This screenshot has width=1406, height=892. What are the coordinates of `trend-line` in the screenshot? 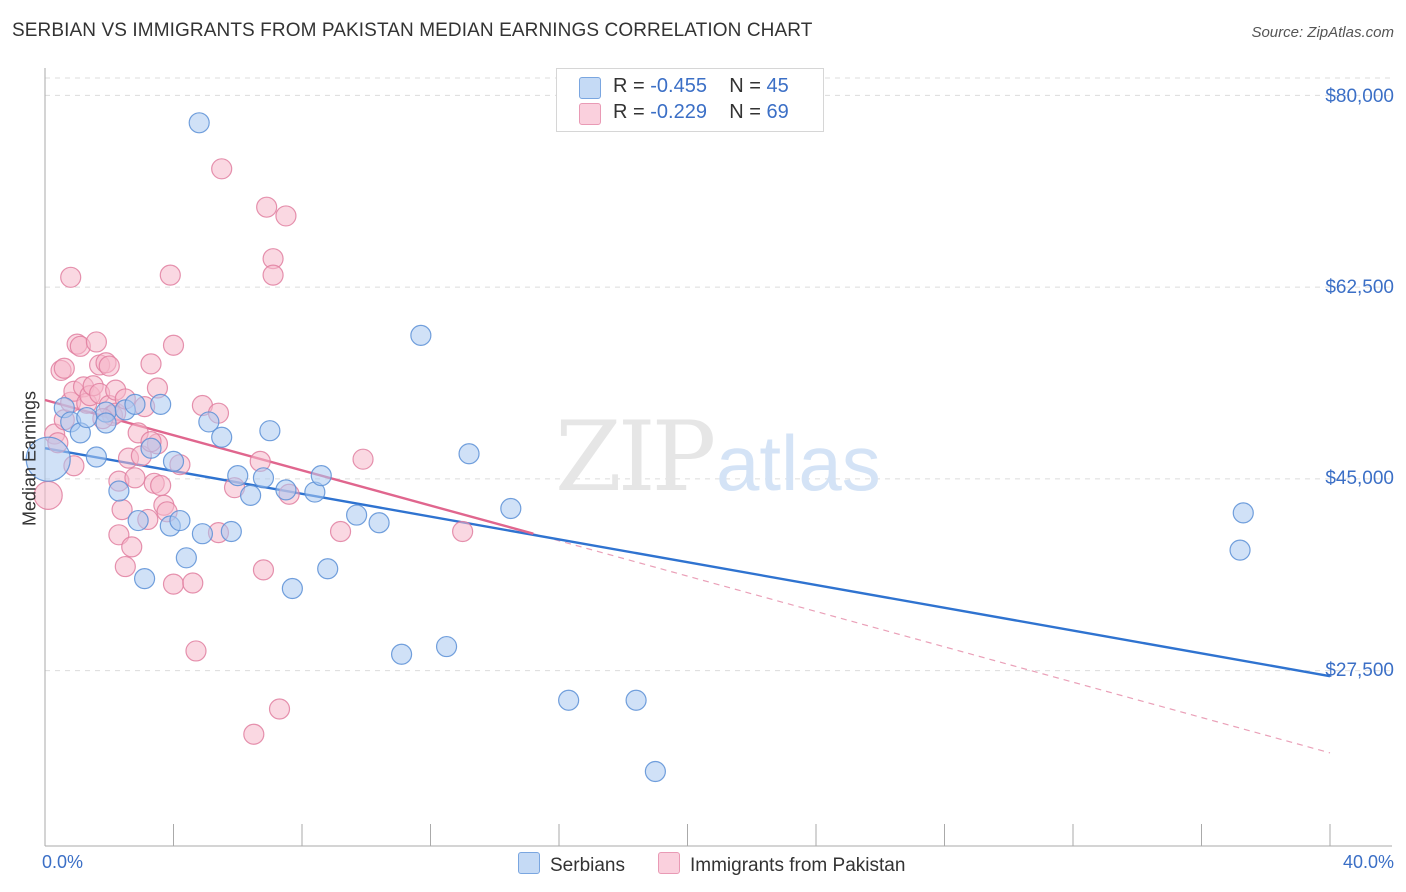 It's located at (289, 466).